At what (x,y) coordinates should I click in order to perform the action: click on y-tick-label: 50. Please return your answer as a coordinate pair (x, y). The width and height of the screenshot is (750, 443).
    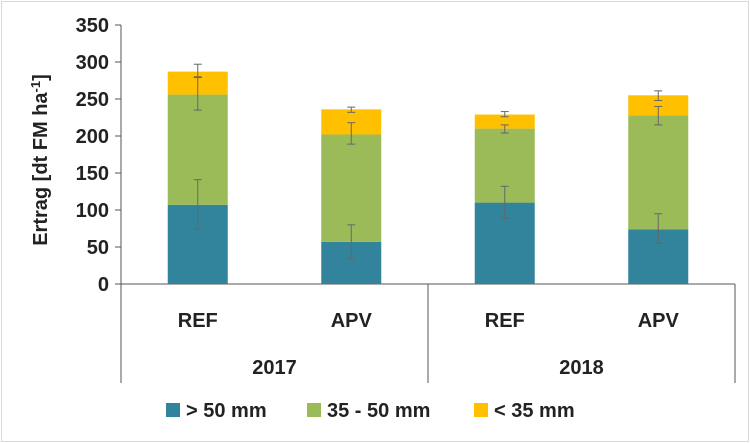
    Looking at the image, I should click on (98, 248).